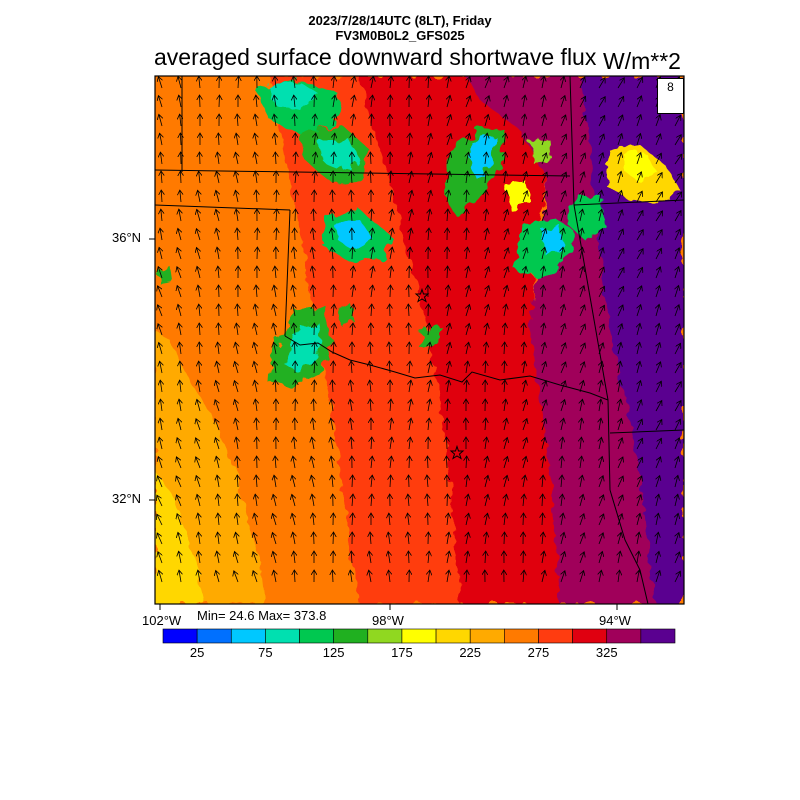 The height and width of the screenshot is (800, 800). What do you see at coordinates (265, 652) in the screenshot?
I see `colorbar-tick-label: 75` at bounding box center [265, 652].